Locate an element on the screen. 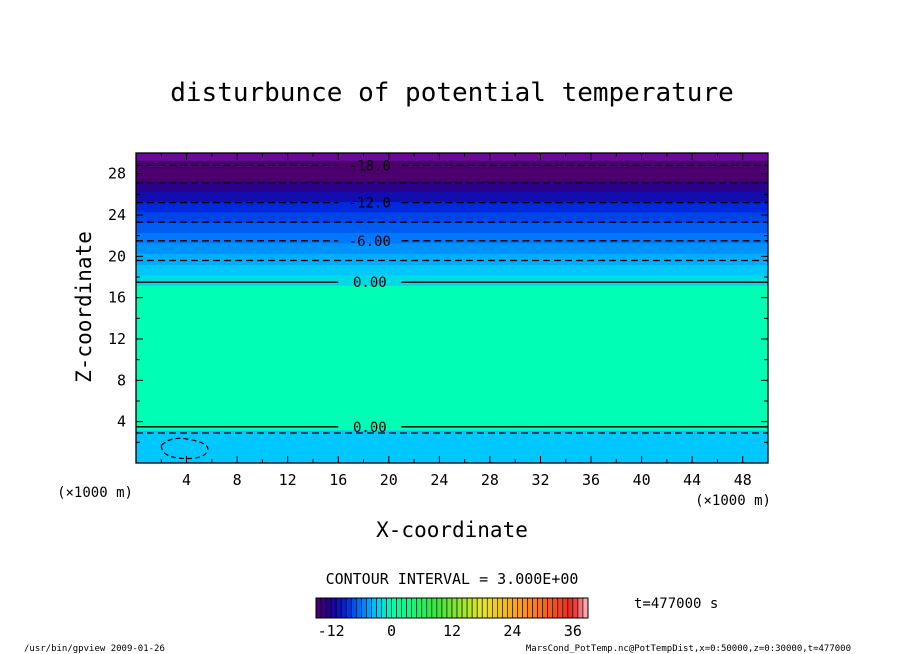 This screenshot has width=904, height=654. x-tick-label: 36 is located at coordinates (591, 480).